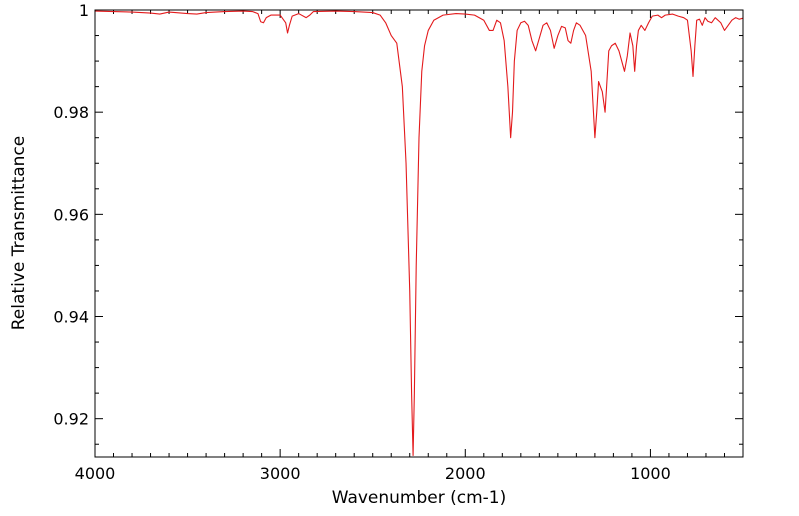  I want to click on y-tick-label: 1, so click(84, 10).